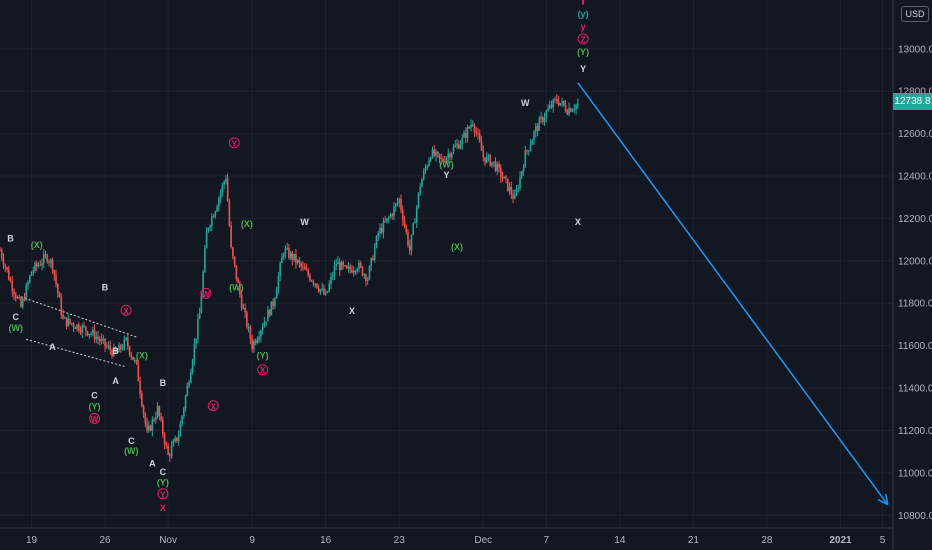 The height and width of the screenshot is (550, 932). I want to click on y-tick-label: 13000.0, so click(915, 49).